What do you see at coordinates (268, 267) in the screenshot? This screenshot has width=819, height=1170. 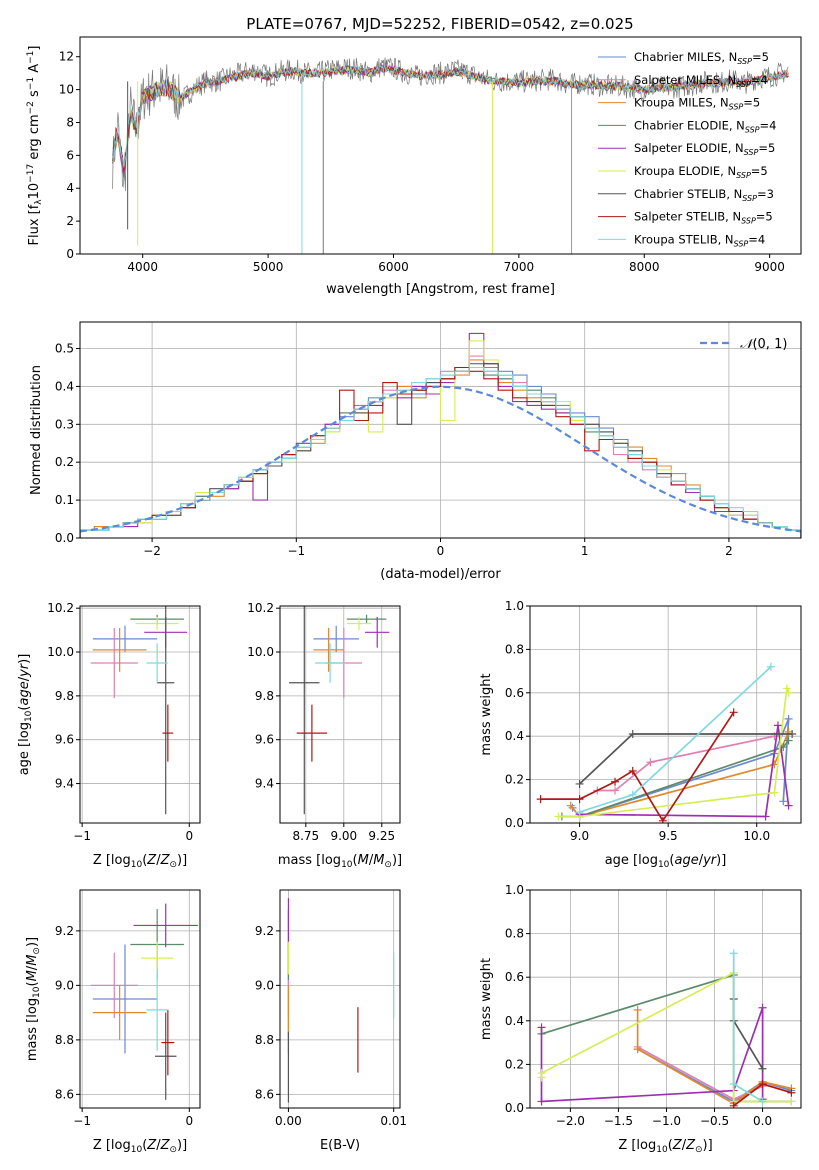 I see `x-tick-label: 5000` at bounding box center [268, 267].